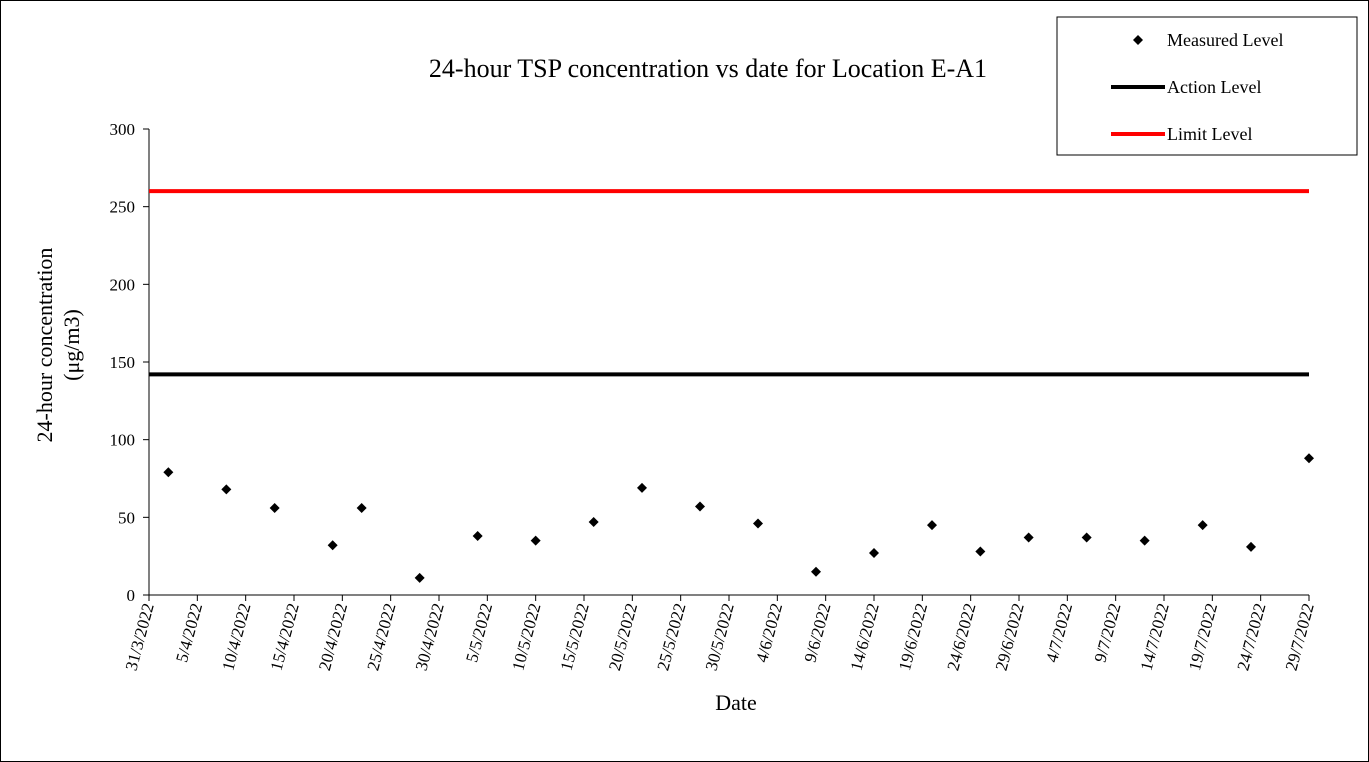 This screenshot has height=762, width=1369. Describe the element at coordinates (623, 637) in the screenshot. I see `x-tick-label: 20/5/2022` at that location.